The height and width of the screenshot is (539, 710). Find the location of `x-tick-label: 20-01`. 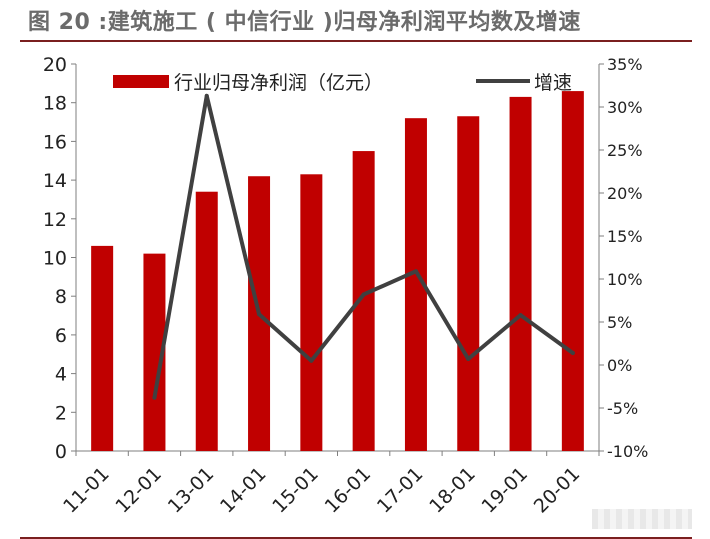

x-tick-label: 20-01 is located at coordinates (557, 490).